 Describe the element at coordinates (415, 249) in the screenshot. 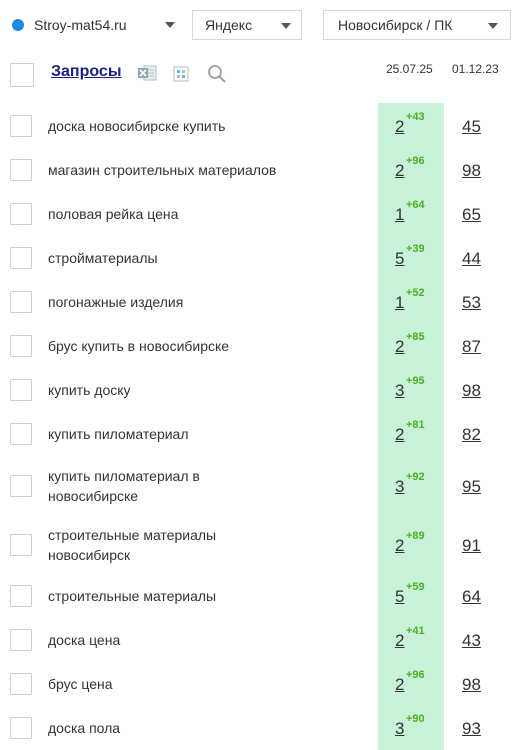

I see `position-change-badge: +39` at that location.